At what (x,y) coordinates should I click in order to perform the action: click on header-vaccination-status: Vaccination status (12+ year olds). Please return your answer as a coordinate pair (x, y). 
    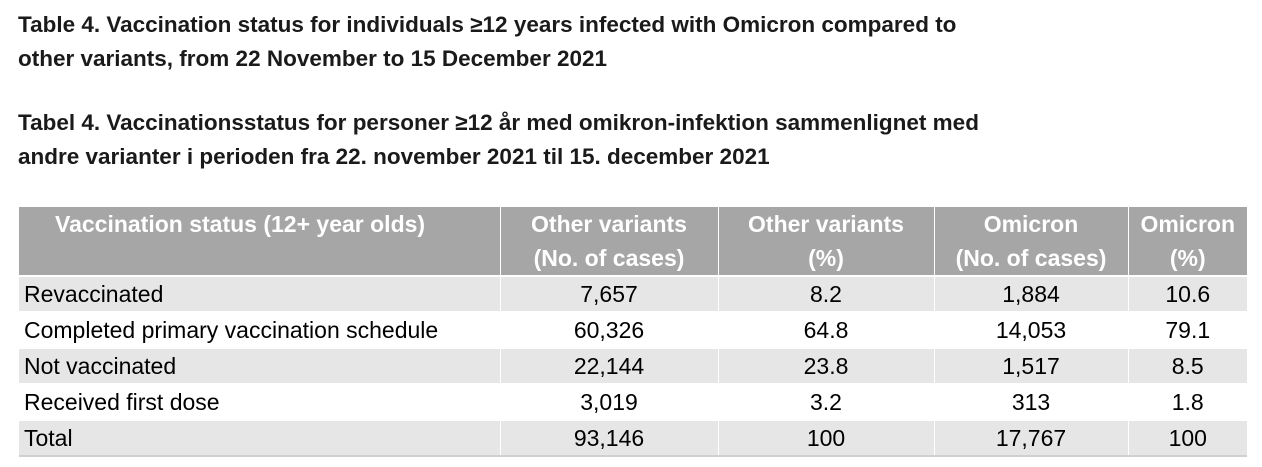
    Looking at the image, I should click on (259, 241).